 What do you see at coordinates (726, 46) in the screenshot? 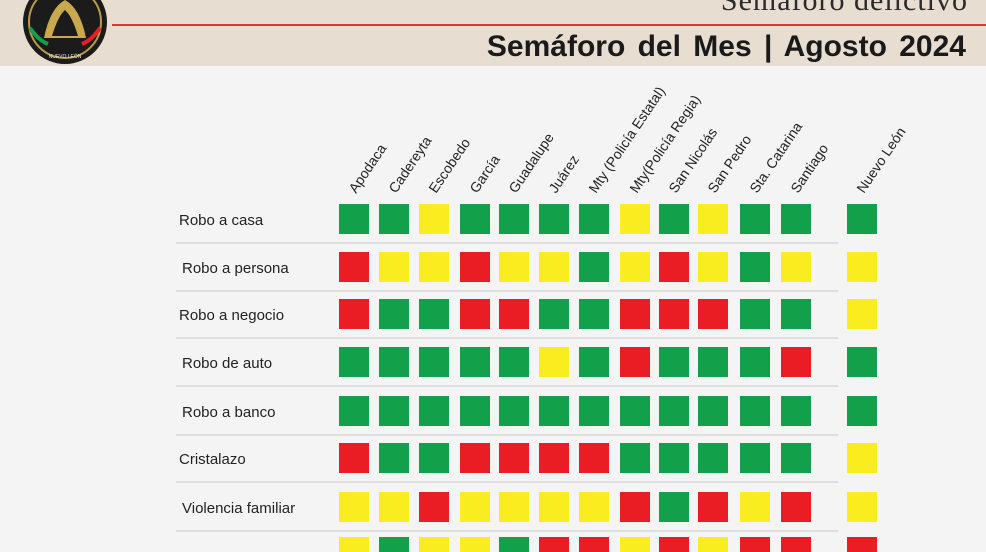
I see `page-title: Semáforo del Mes | Agosto 2024` at bounding box center [726, 46].